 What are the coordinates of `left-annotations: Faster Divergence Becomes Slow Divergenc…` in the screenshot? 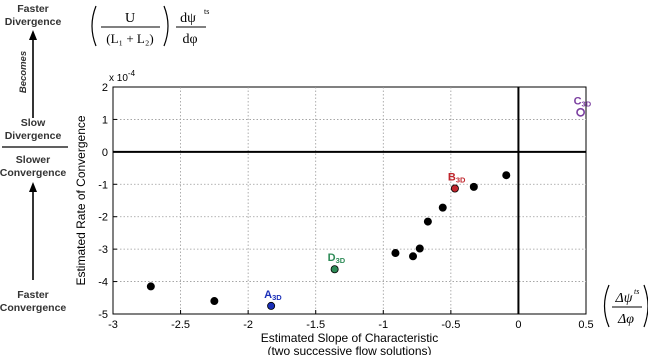 It's located at (34, 158).